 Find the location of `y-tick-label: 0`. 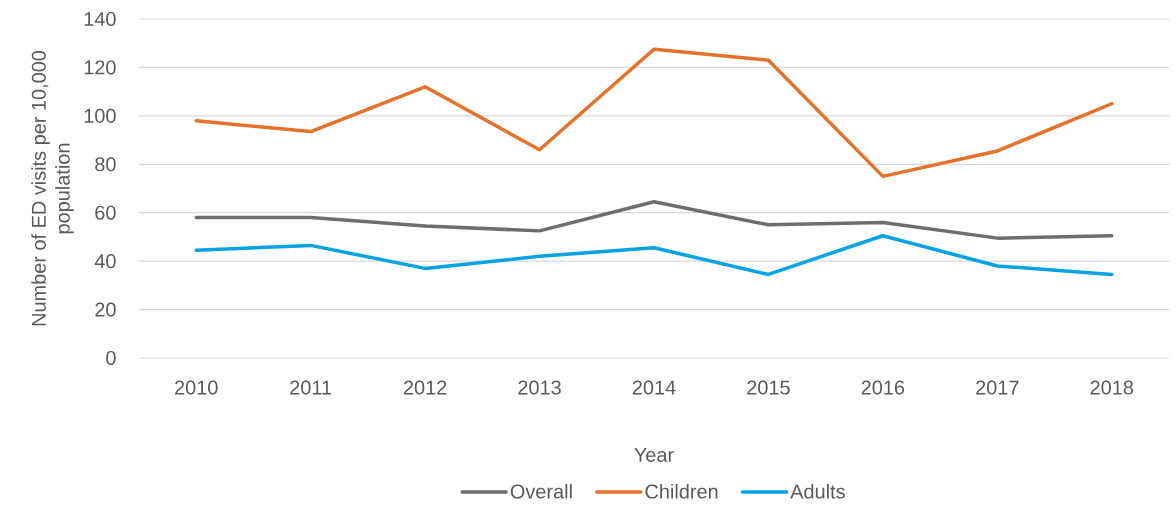

y-tick-label: 0 is located at coordinates (111, 358).